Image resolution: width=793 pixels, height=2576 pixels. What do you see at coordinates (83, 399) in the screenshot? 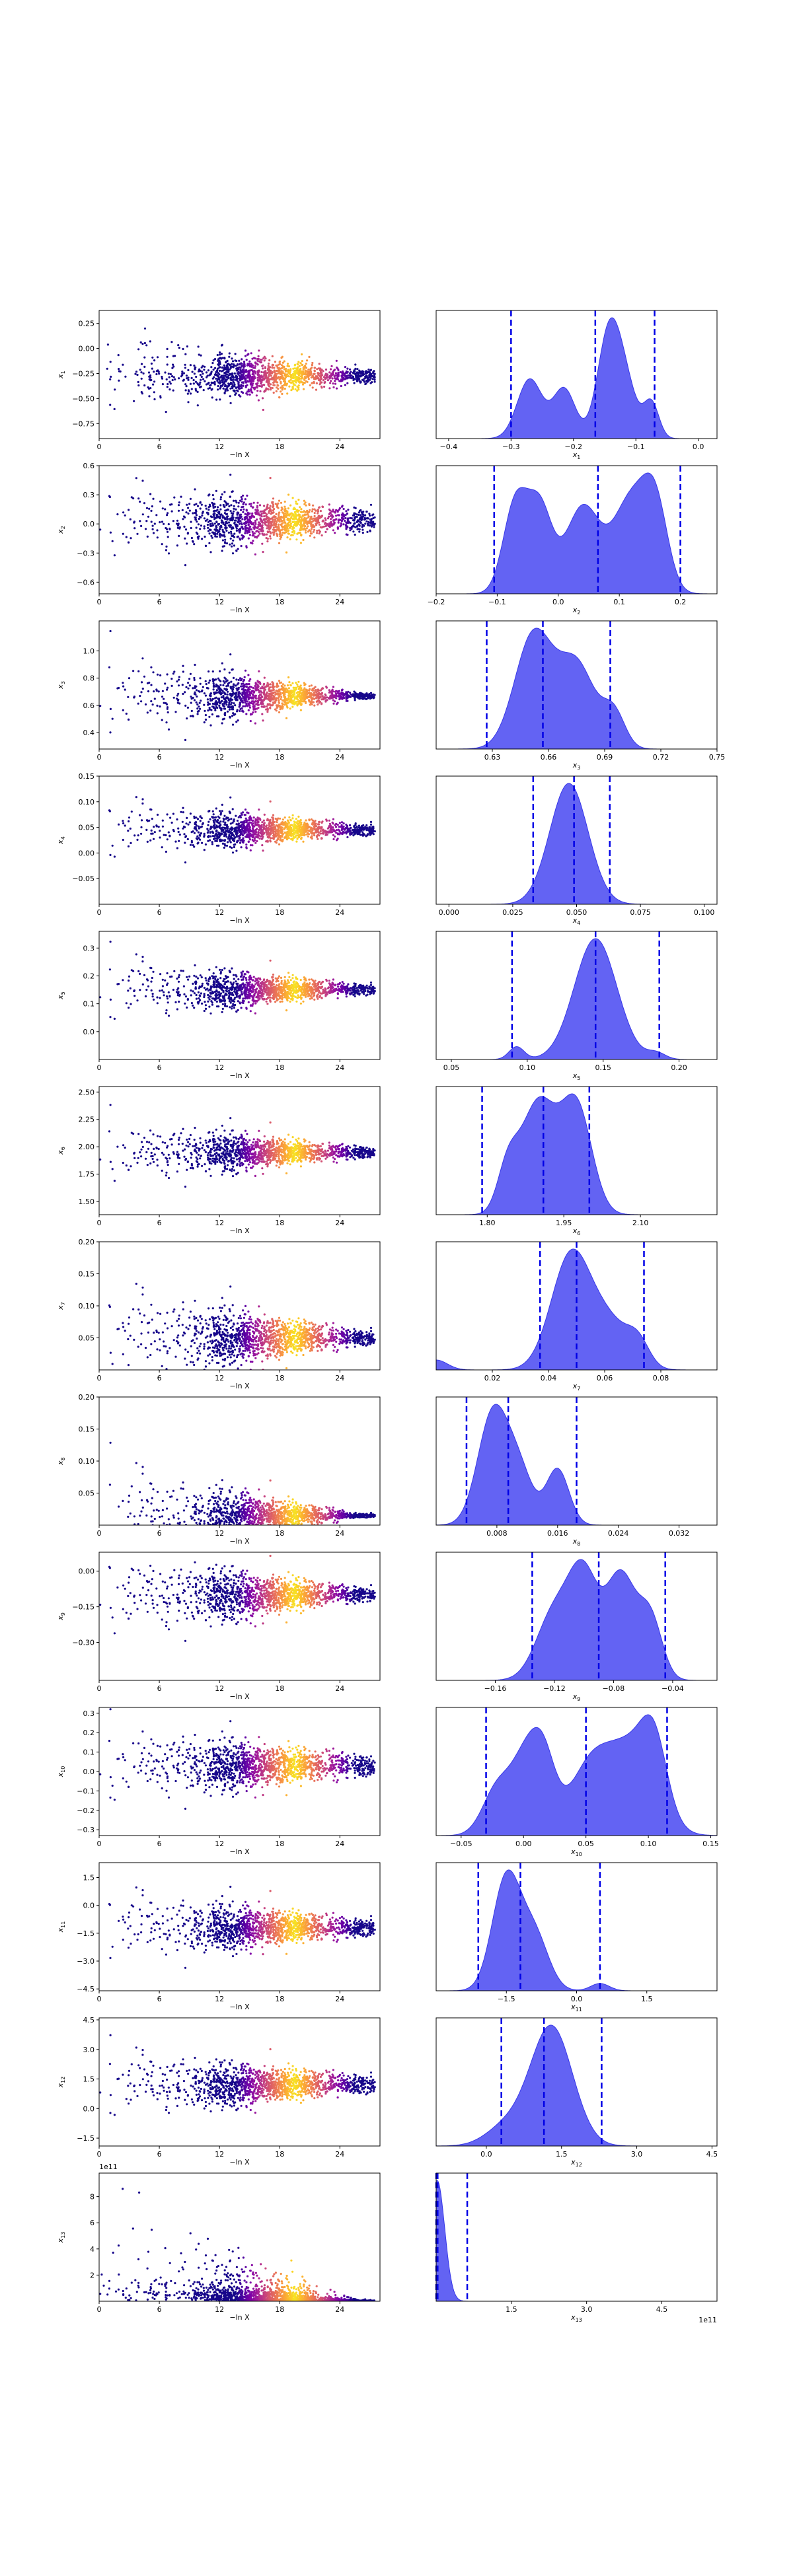
I see `y-tick-label: −0.50` at bounding box center [83, 399].